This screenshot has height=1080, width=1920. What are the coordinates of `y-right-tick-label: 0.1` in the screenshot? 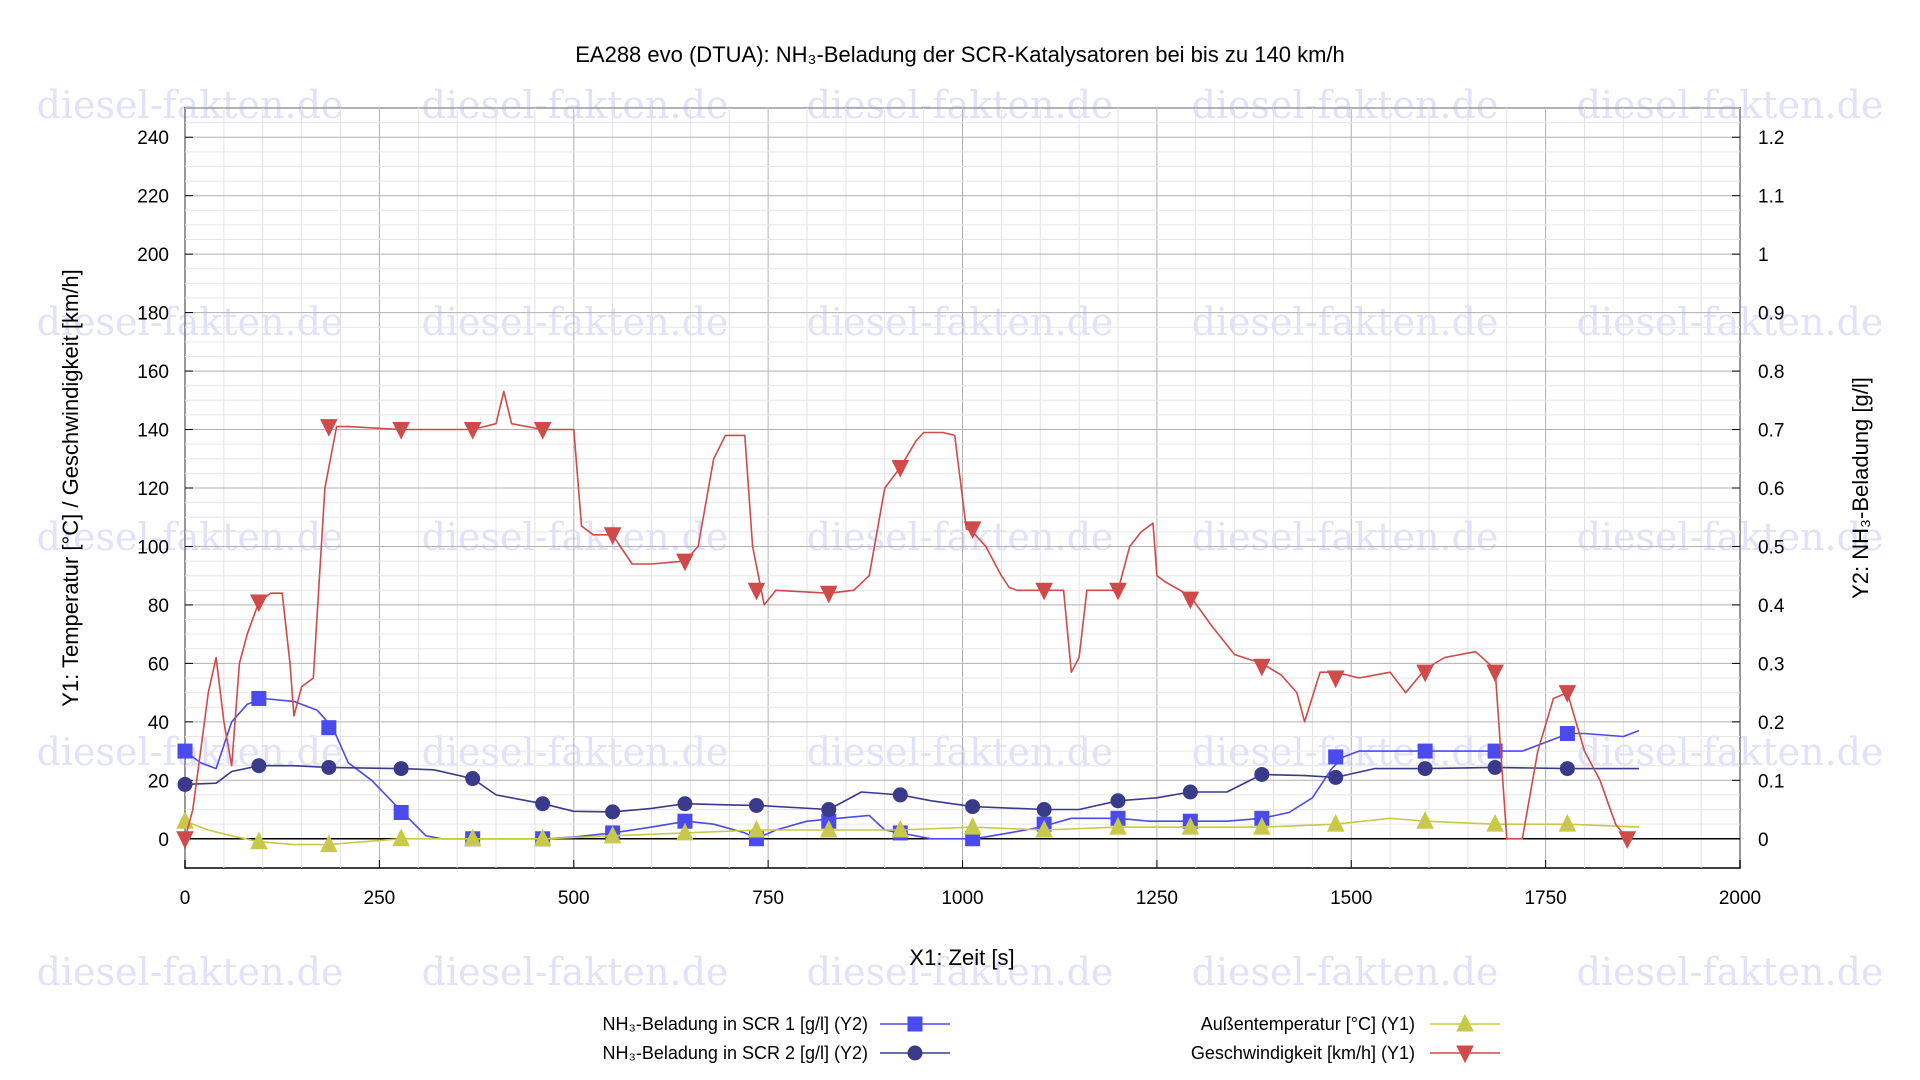 It's located at (1771, 781).